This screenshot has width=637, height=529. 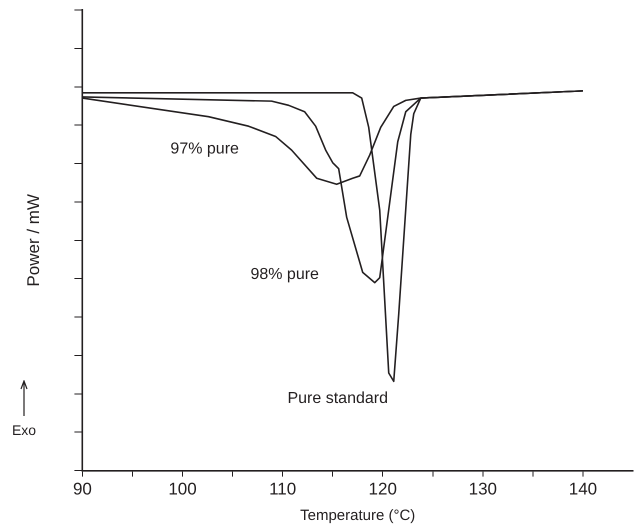 I want to click on text: Exo, so click(x=24, y=430).